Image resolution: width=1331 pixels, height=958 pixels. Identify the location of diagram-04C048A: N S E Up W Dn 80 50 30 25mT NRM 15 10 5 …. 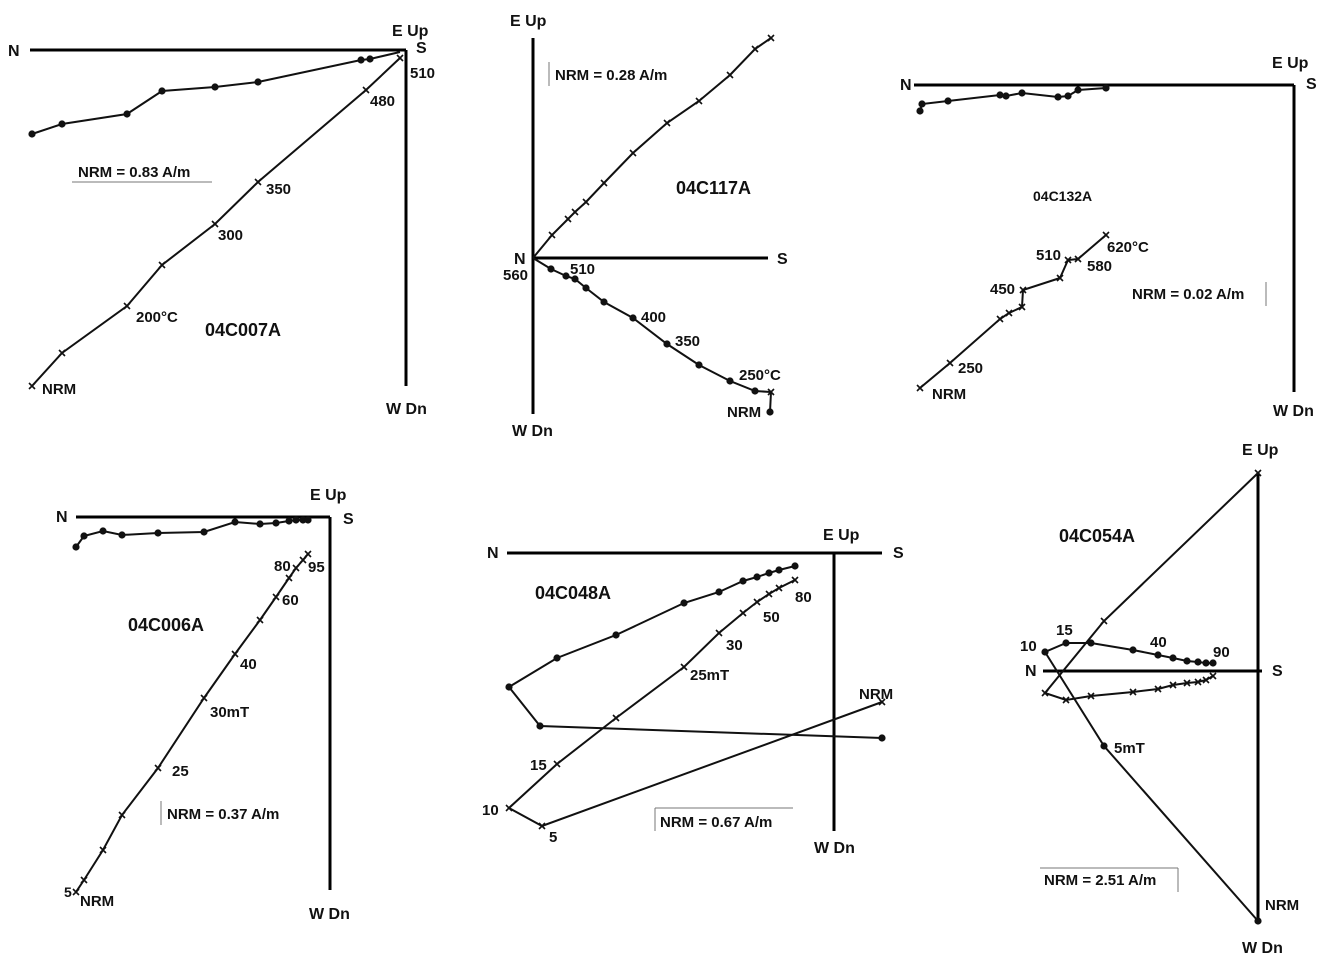
(693, 692).